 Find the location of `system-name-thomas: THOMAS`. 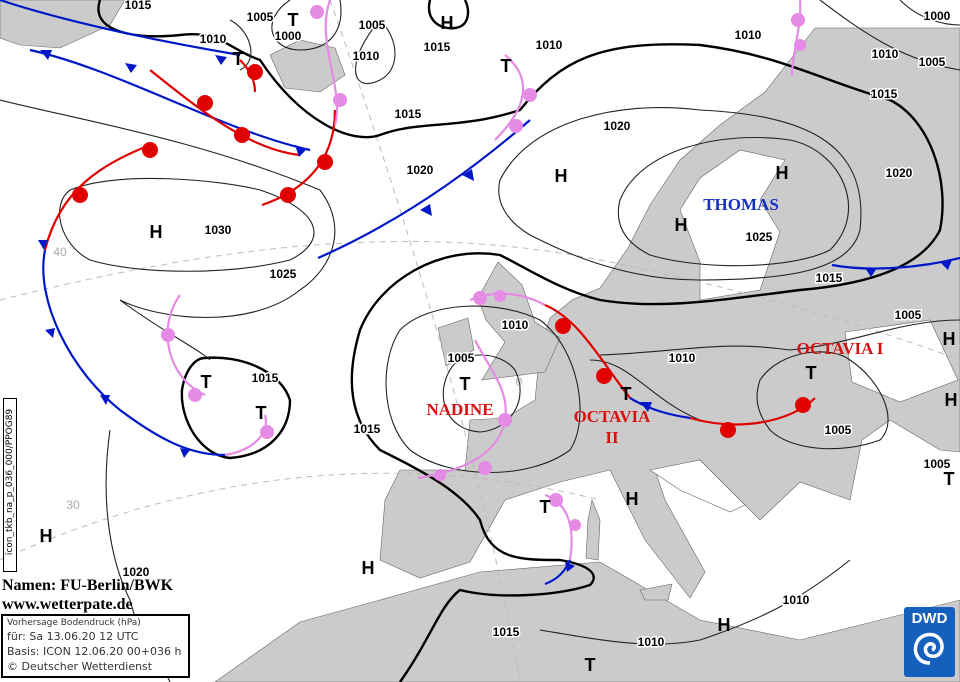

system-name-thomas: THOMAS is located at coordinates (741, 204).